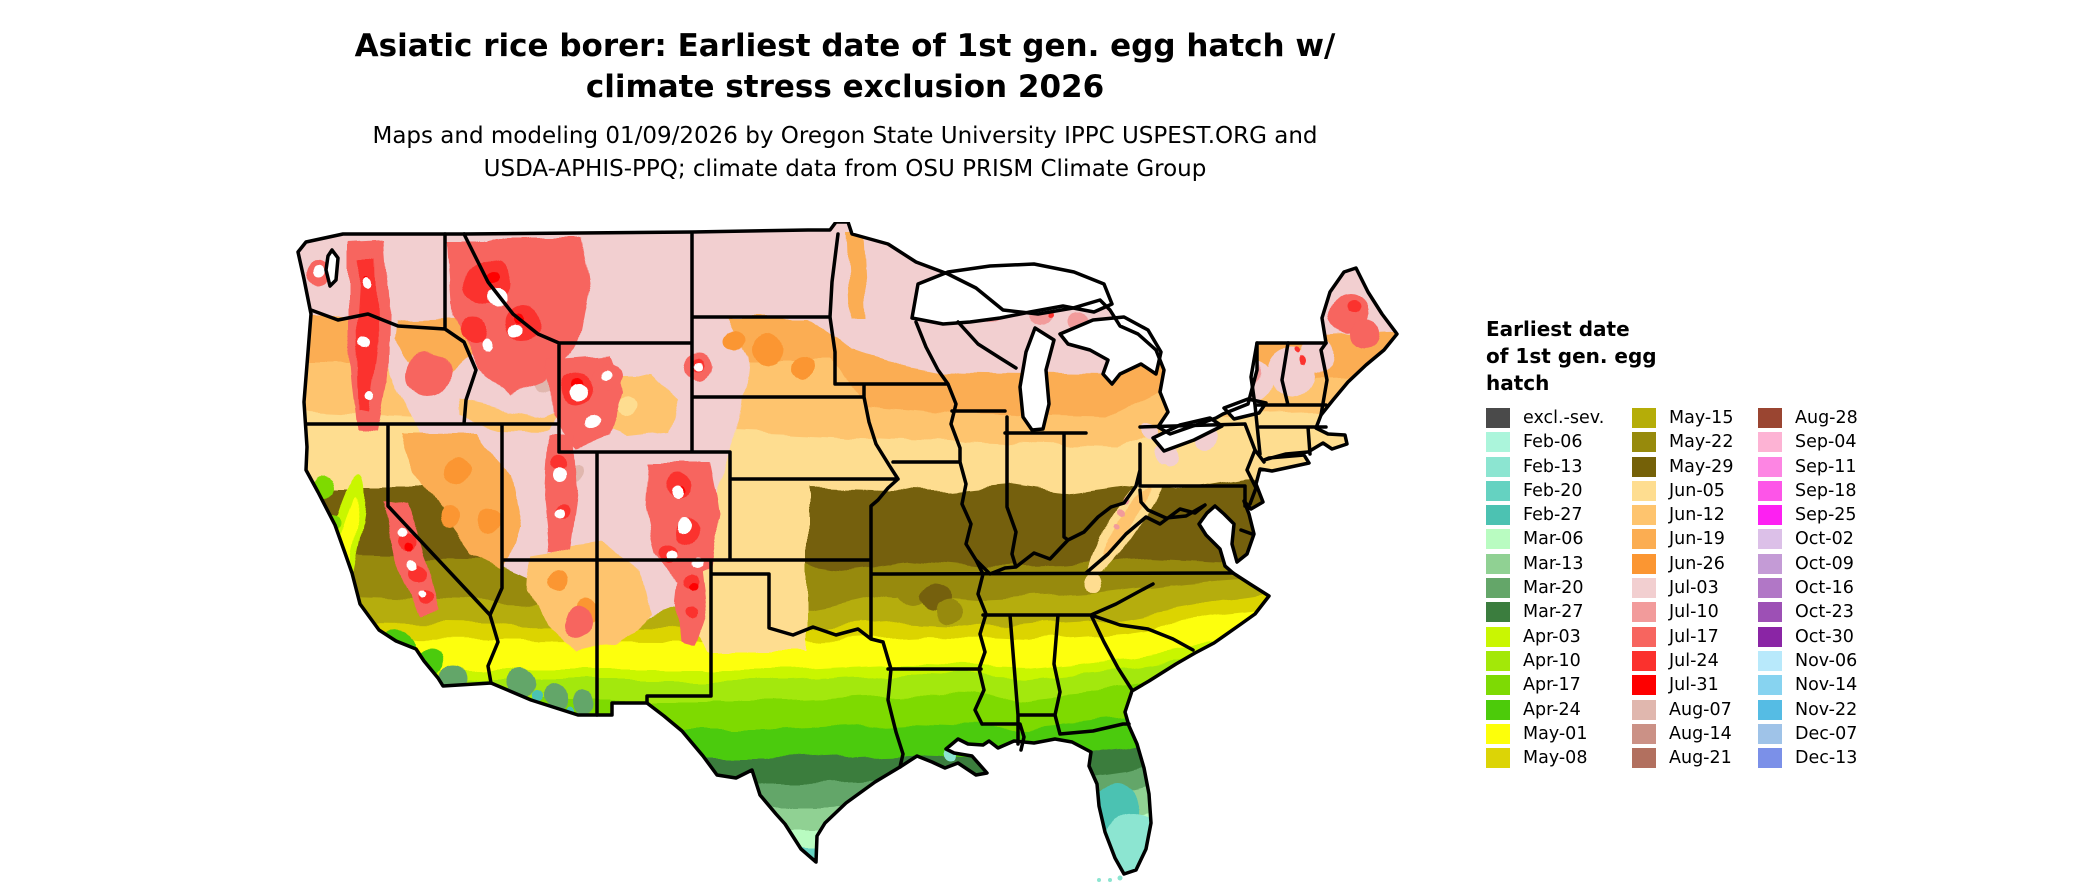 The height and width of the screenshot is (892, 2100). What do you see at coordinates (1824, 563) in the screenshot?
I see `legend-label: Oct-09` at bounding box center [1824, 563].